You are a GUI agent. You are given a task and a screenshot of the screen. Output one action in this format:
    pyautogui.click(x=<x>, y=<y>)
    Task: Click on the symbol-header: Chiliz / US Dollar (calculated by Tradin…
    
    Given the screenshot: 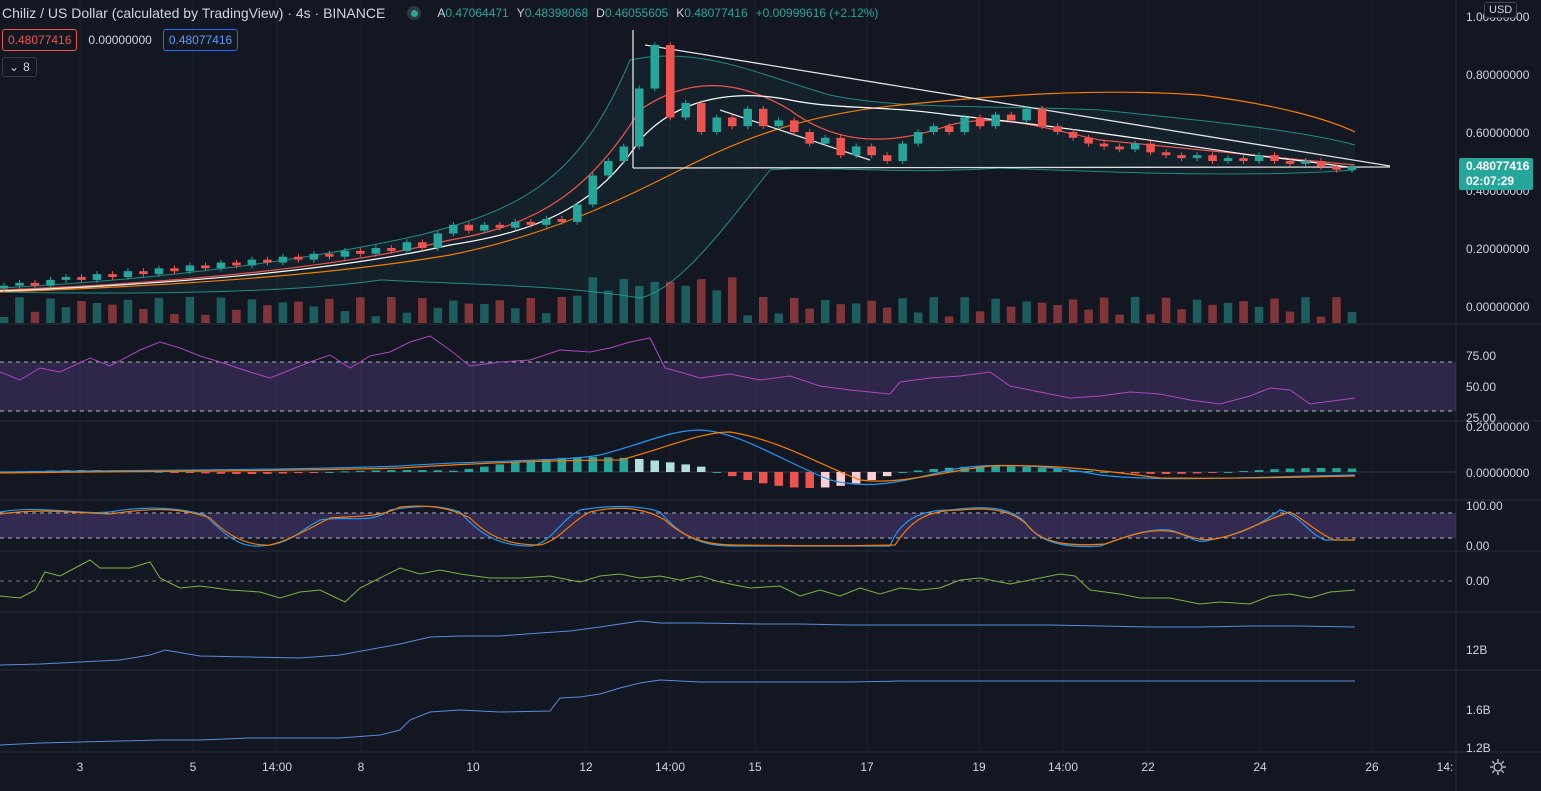 What is the action you would take?
    pyautogui.click(x=440, y=13)
    